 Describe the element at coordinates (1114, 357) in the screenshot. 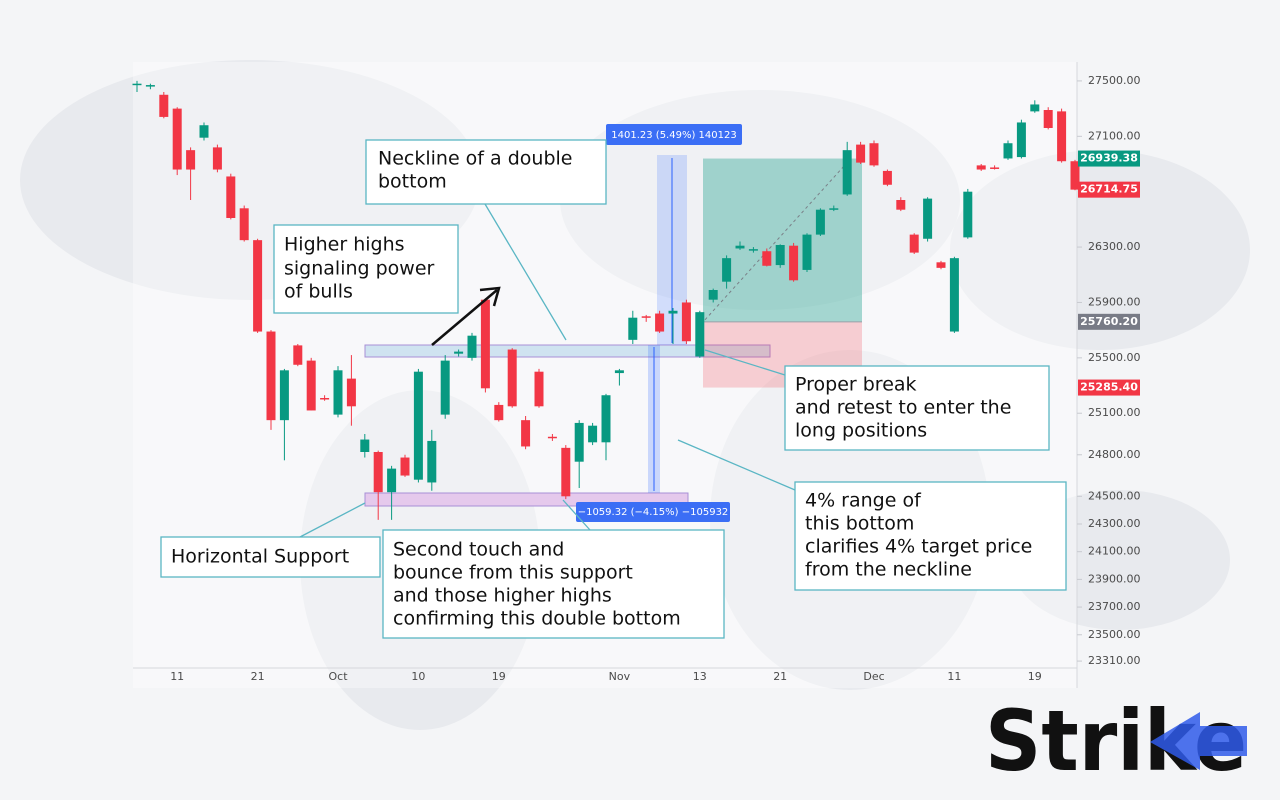

I see `y-tick-label: 25500.00` at that location.